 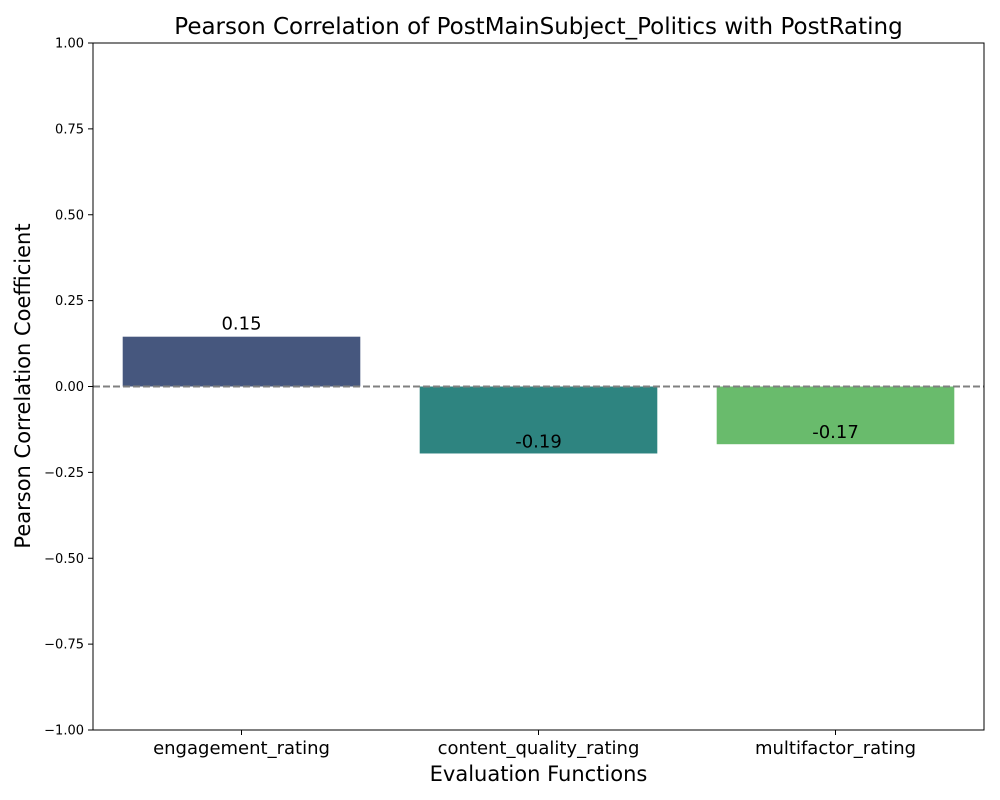 What do you see at coordinates (835, 432) in the screenshot?
I see `data-label-multifactor_rating: -0.17` at bounding box center [835, 432].